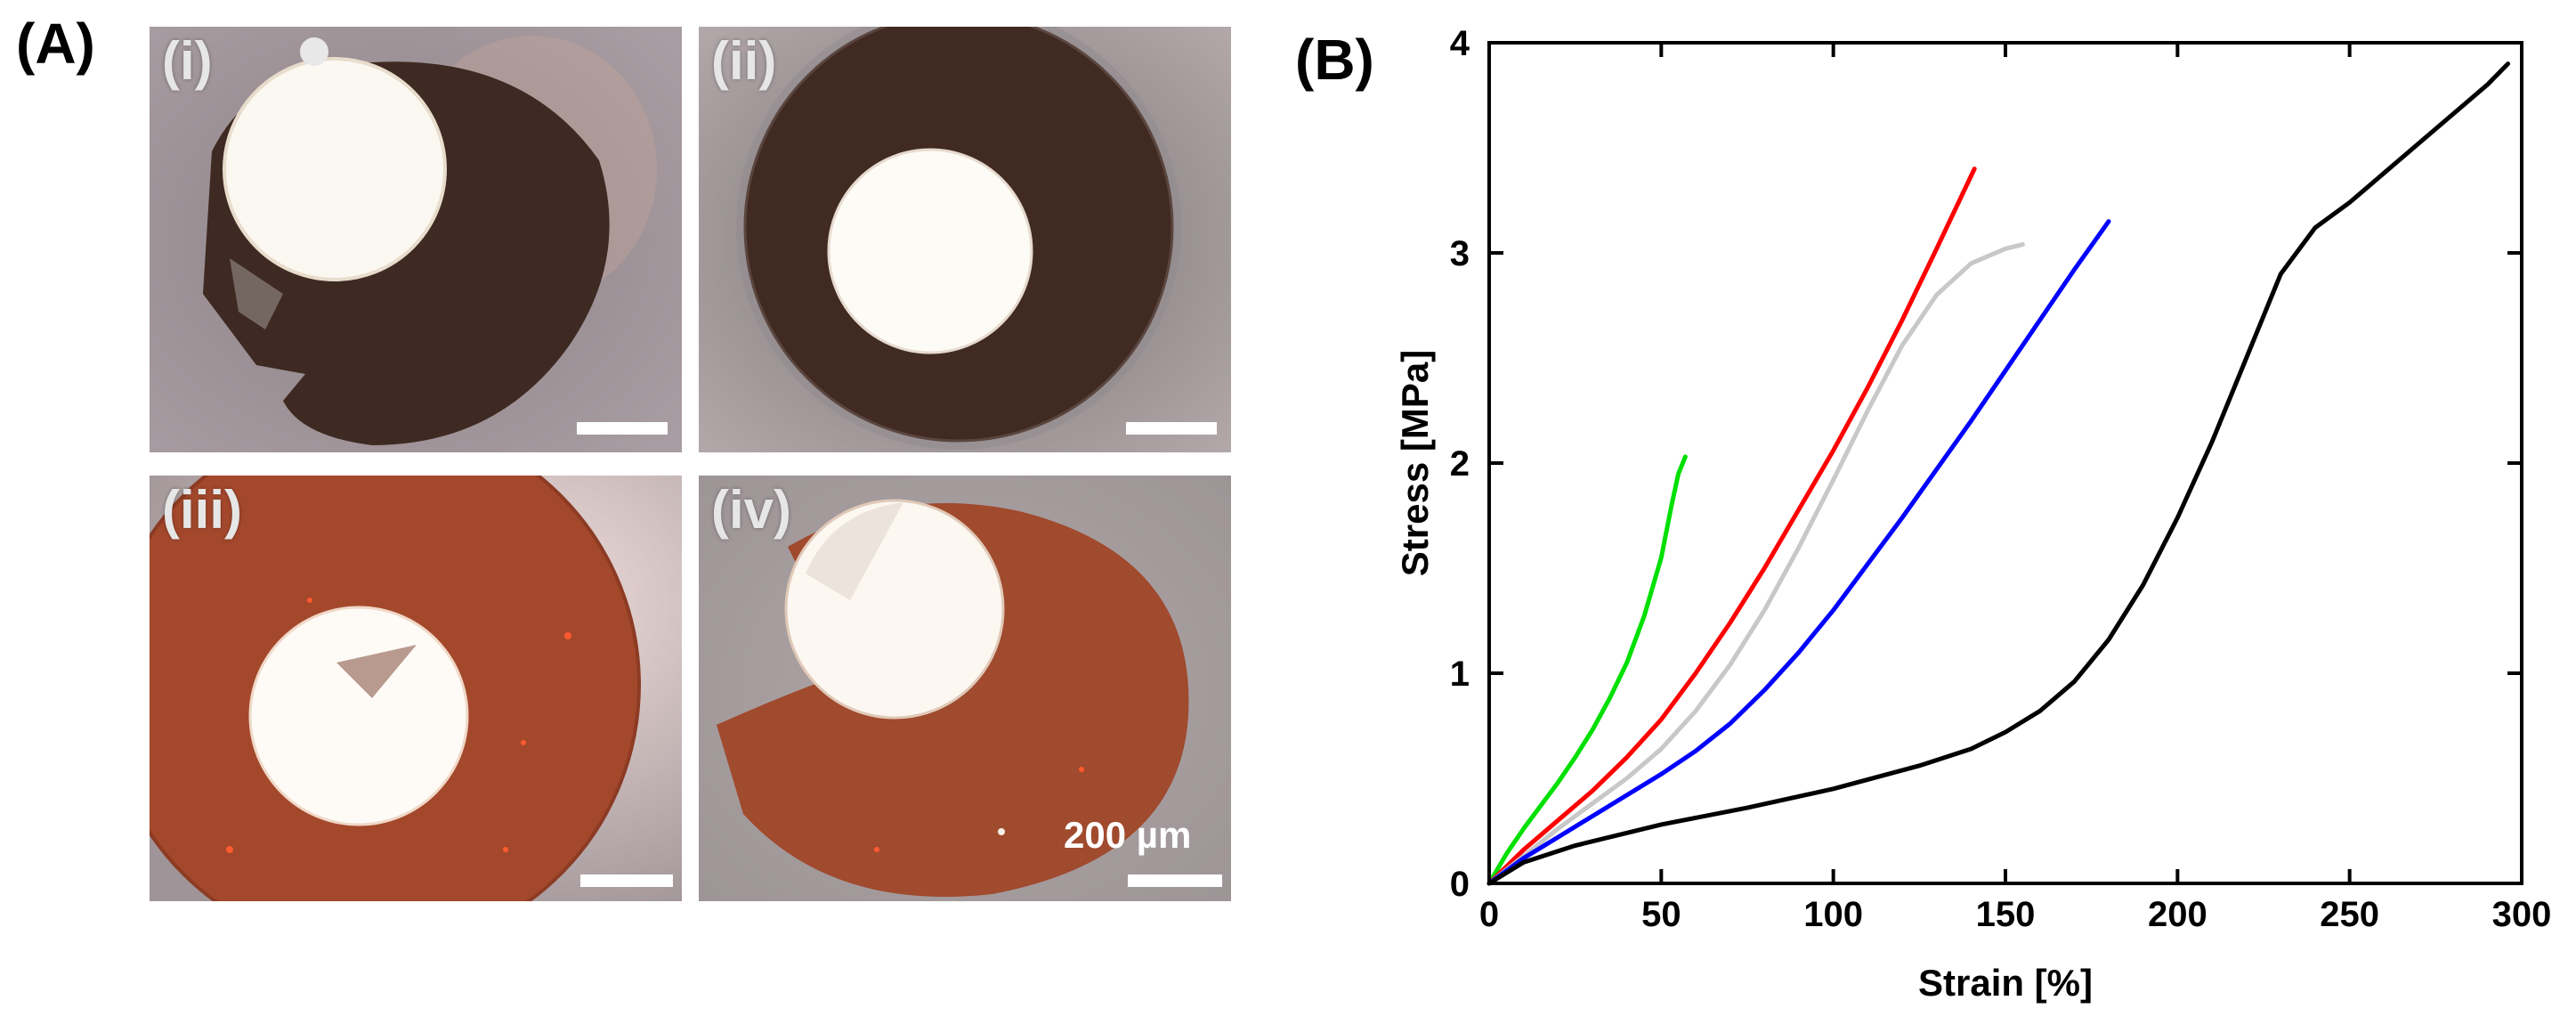 Image resolution: width=2576 pixels, height=1033 pixels. I want to click on x-tick-label: 250, so click(2349, 914).